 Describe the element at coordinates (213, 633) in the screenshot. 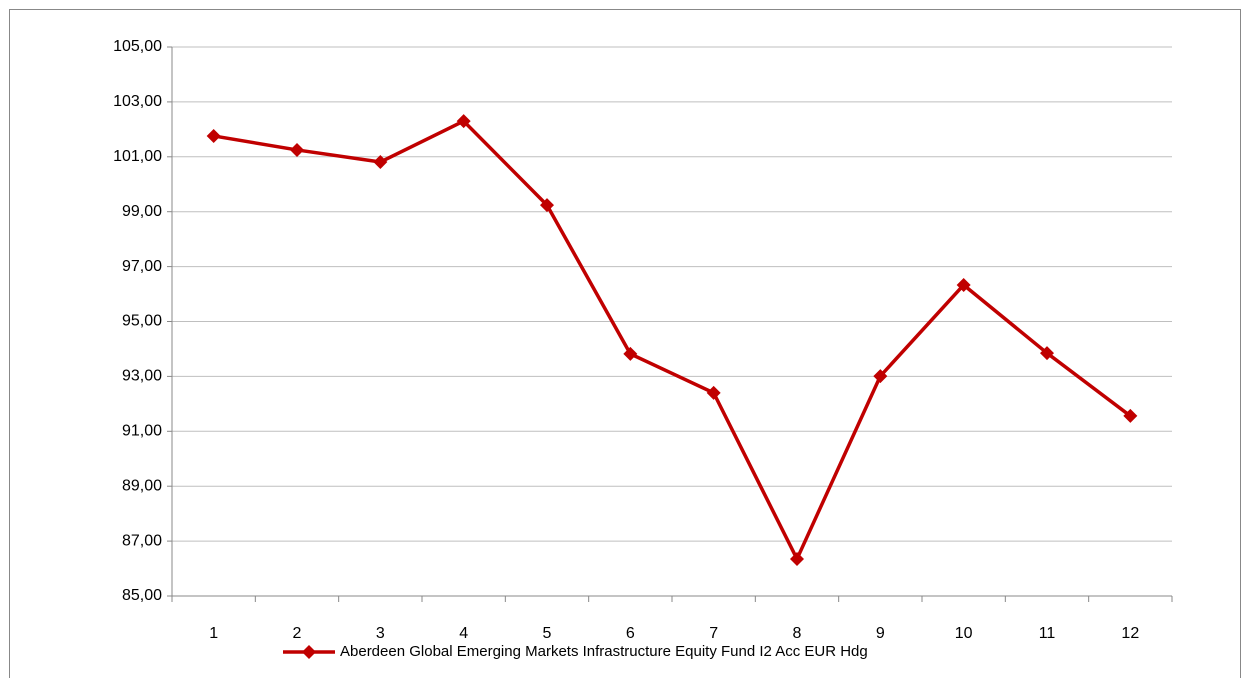

I see `x-tick-label: 1` at that location.